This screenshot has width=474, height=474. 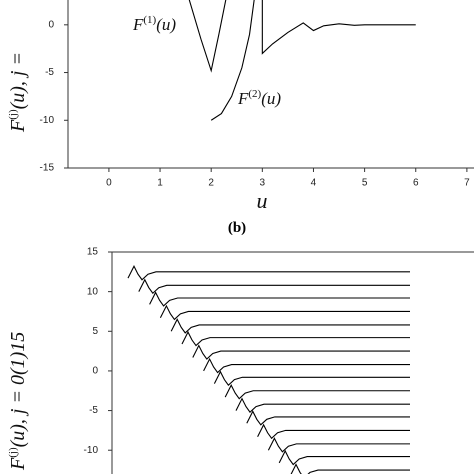 What do you see at coordinates (211, 183) in the screenshot?
I see `x-tick-label: 2` at bounding box center [211, 183].